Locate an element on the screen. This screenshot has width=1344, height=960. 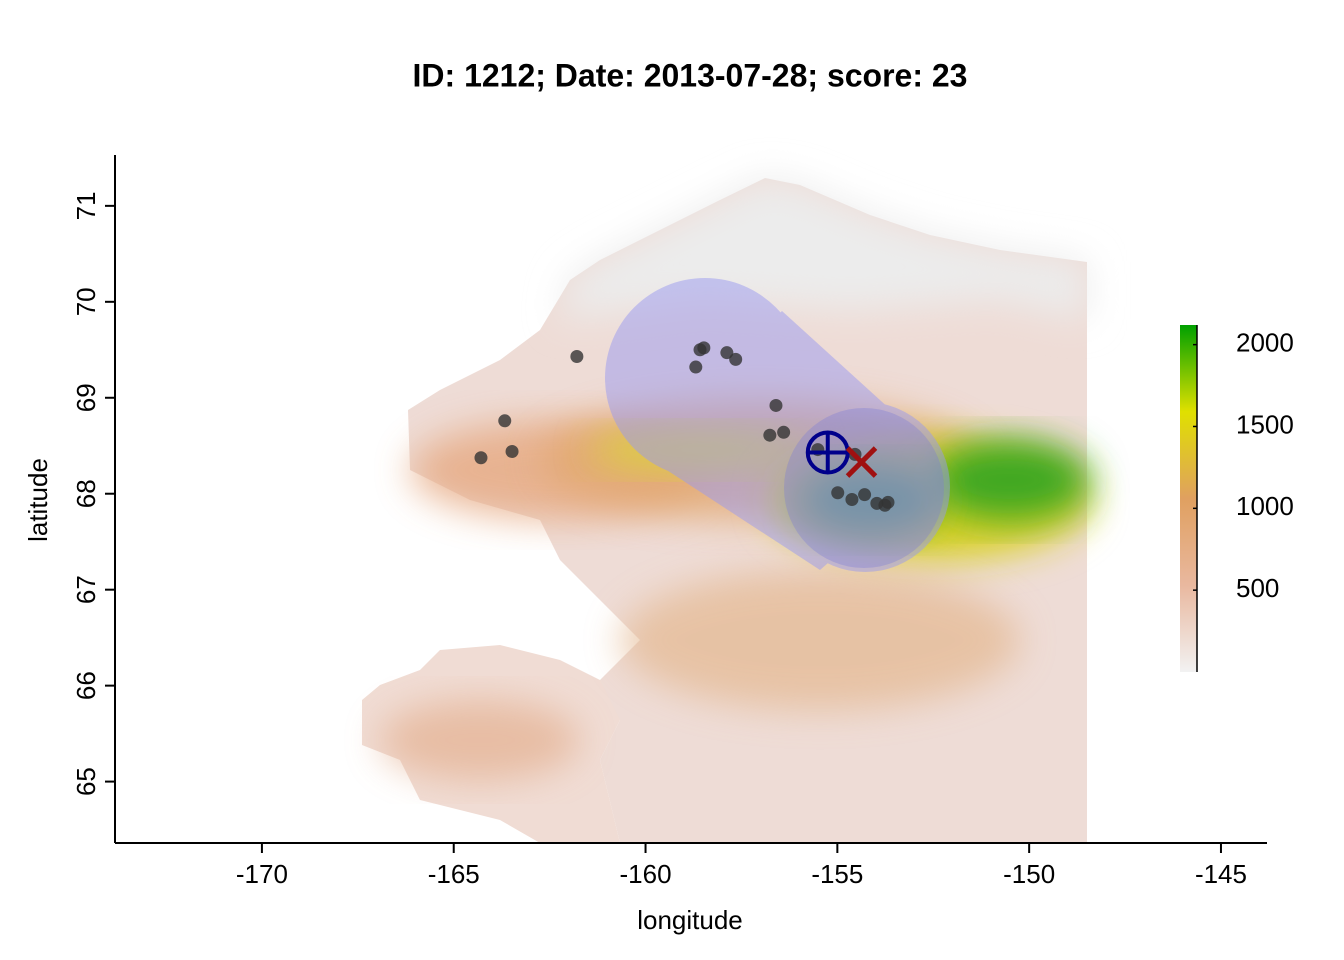
chart-title: ID: 1212; Date: 2013-07-28; score: 23 is located at coordinates (690, 75).